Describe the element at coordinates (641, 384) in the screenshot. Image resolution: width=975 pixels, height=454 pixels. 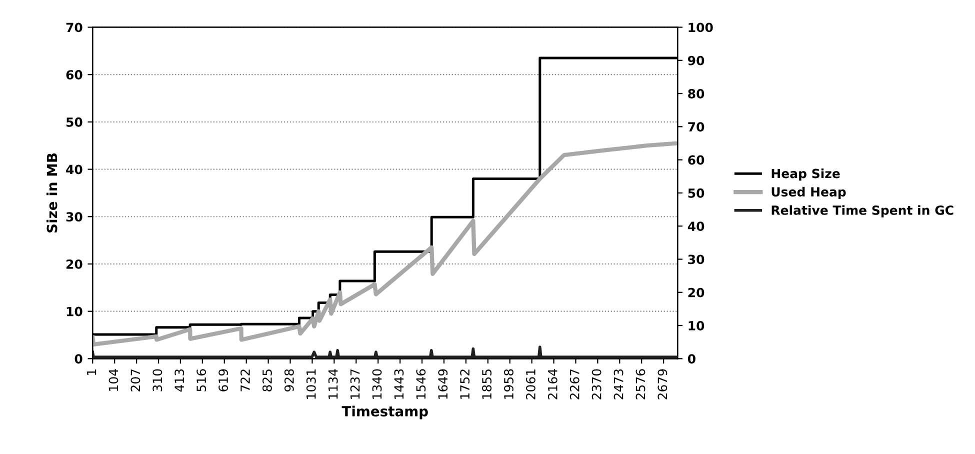
I see `x-tick-label: 2576` at that location.